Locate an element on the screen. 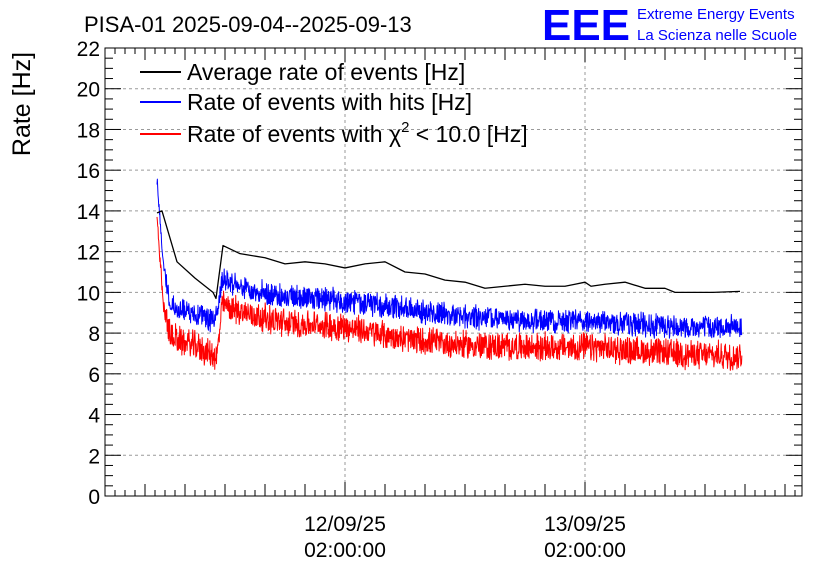 This screenshot has width=836, height=572. y-tick-label: 4 is located at coordinates (94, 416).